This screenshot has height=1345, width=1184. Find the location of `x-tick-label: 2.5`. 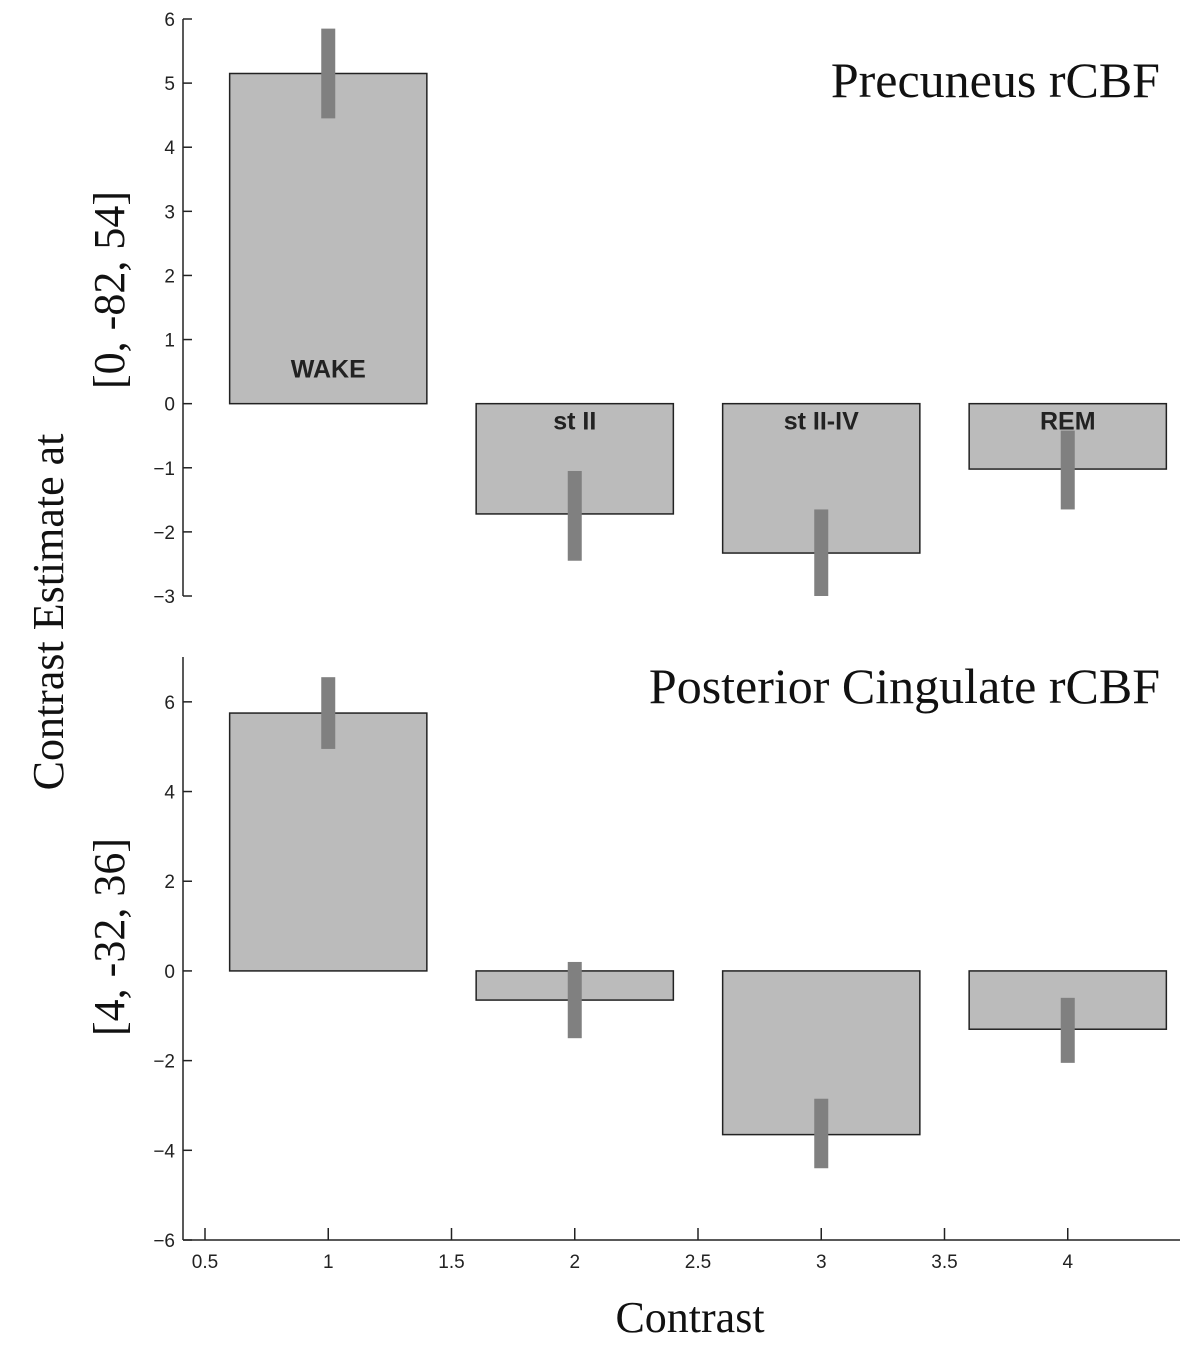

x-tick-label: 2.5 is located at coordinates (698, 1262).